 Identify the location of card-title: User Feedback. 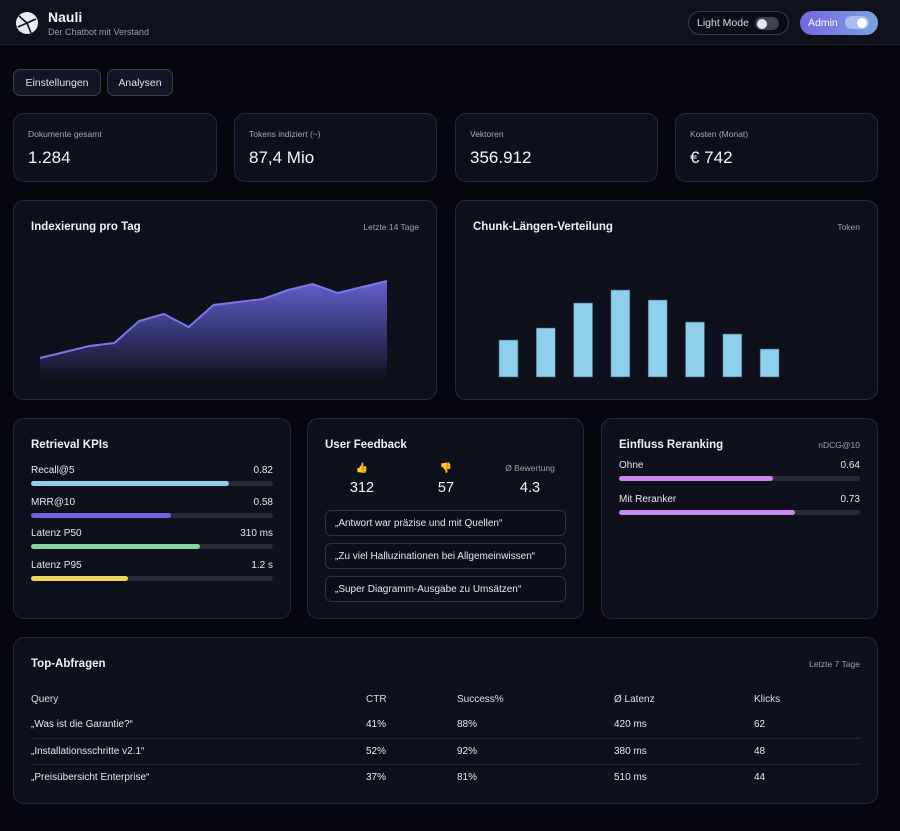
(366, 445).